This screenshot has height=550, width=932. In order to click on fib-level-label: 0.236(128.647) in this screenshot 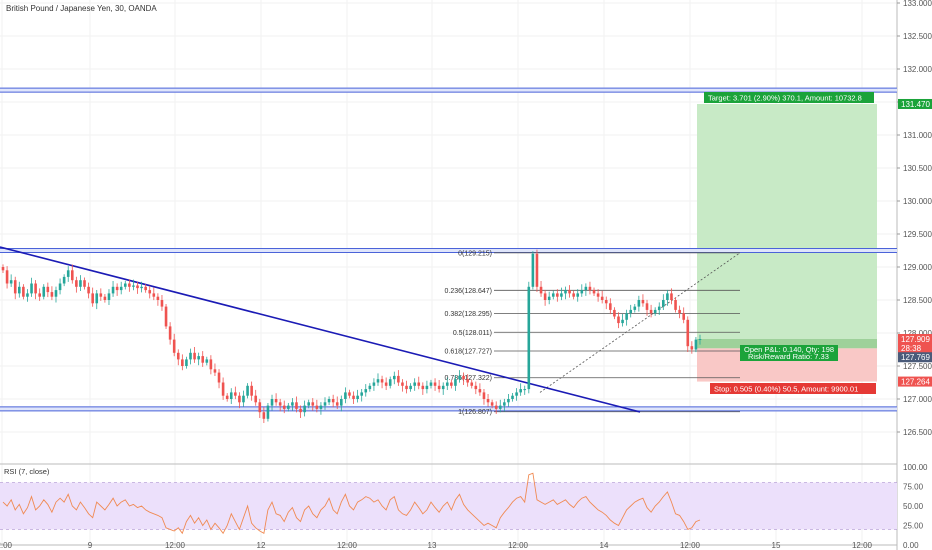, I will do `click(468, 291)`.